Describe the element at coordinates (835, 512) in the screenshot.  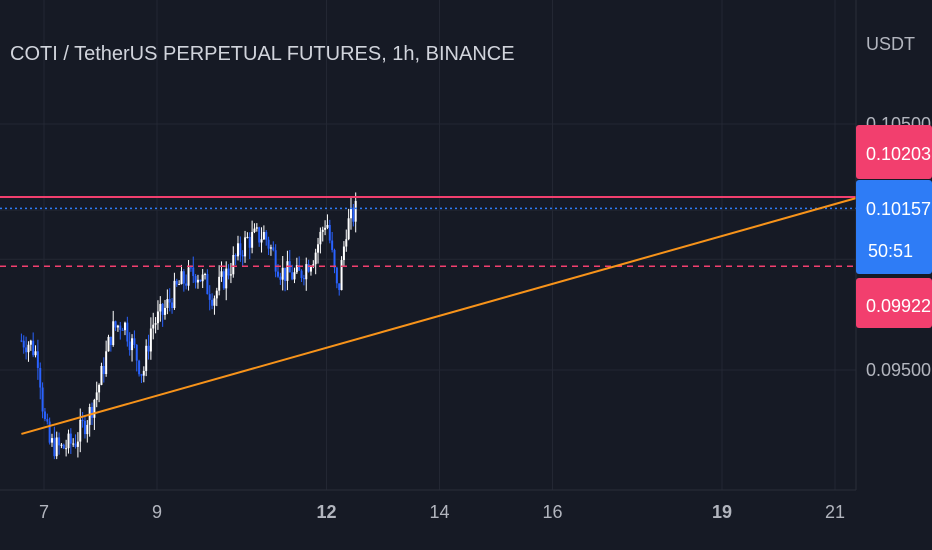
I see `x-tick-label: 21` at that location.